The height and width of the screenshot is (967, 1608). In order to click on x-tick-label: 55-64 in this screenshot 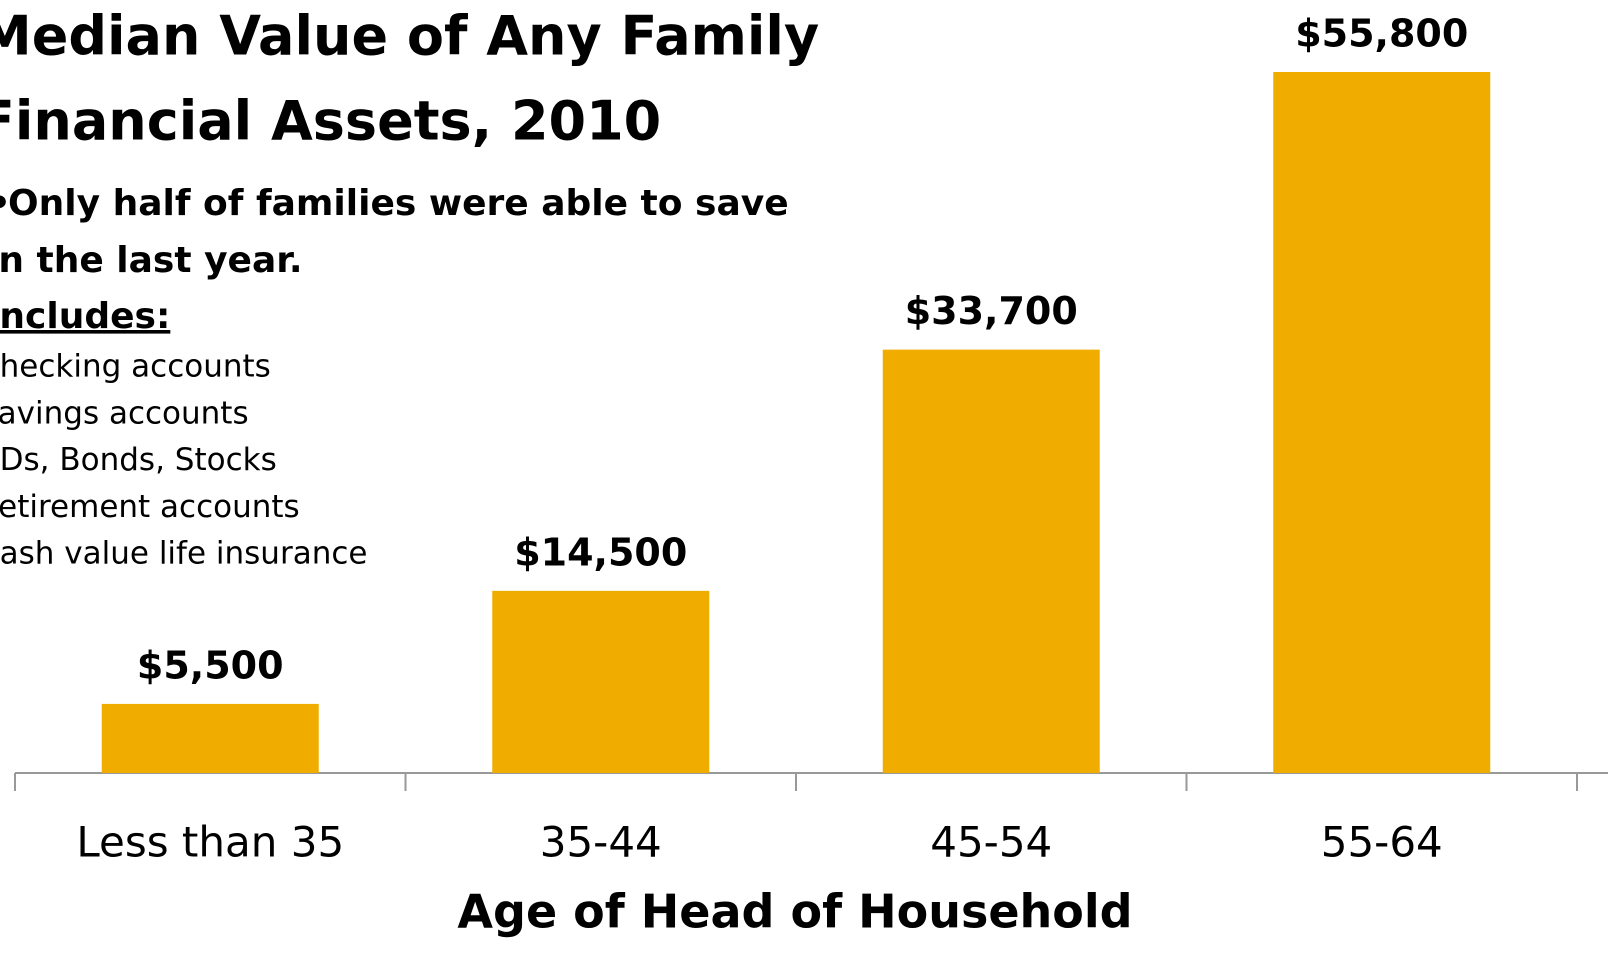, I will do `click(1382, 842)`.